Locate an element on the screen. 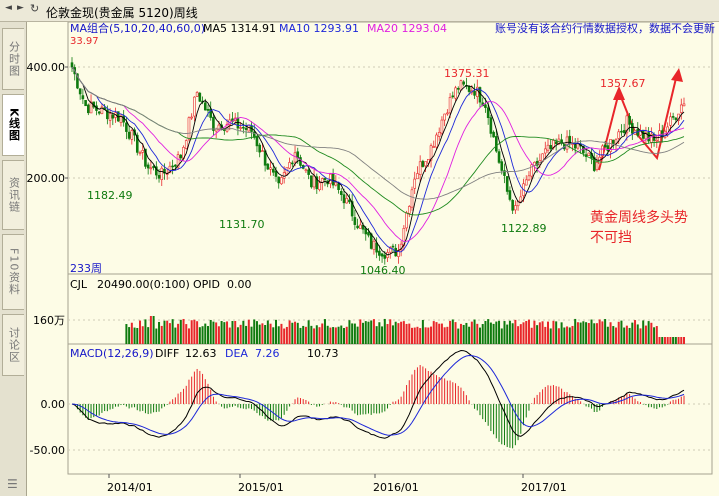 This screenshot has width=719, height=496. dea-value: 7.26 is located at coordinates (267, 353).